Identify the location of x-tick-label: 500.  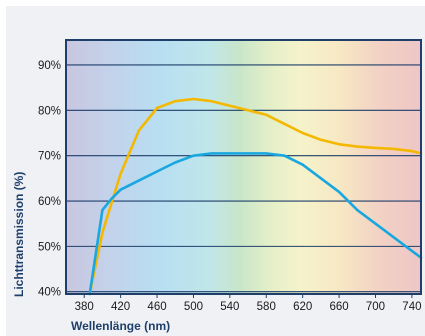
(193, 307).